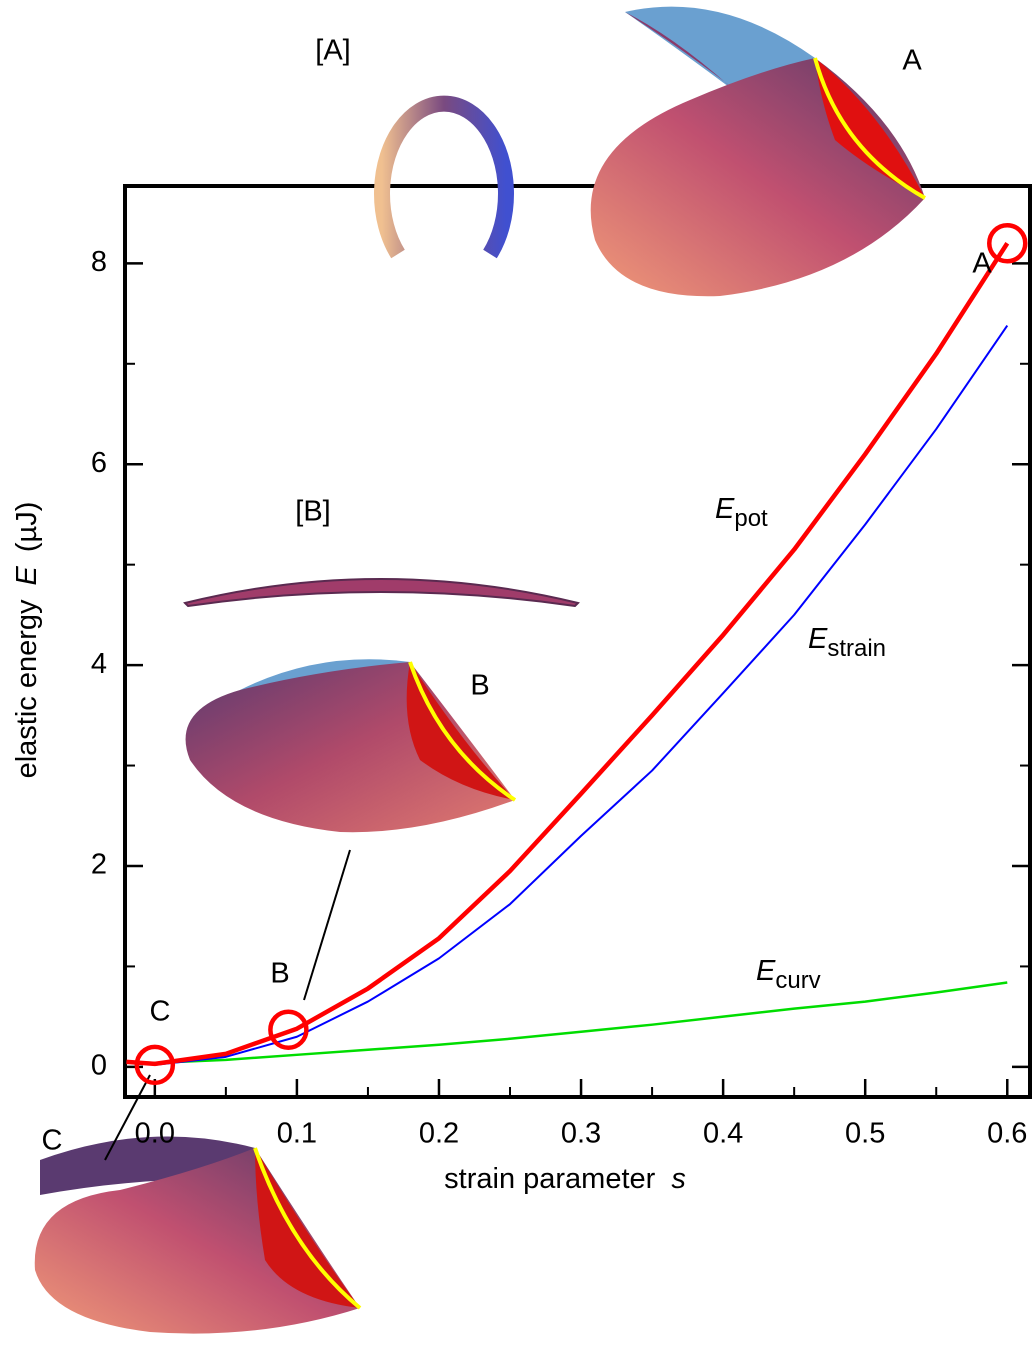 This screenshot has width=1036, height=1348. What do you see at coordinates (567, 1023) in the screenshot?
I see `series-line` at bounding box center [567, 1023].